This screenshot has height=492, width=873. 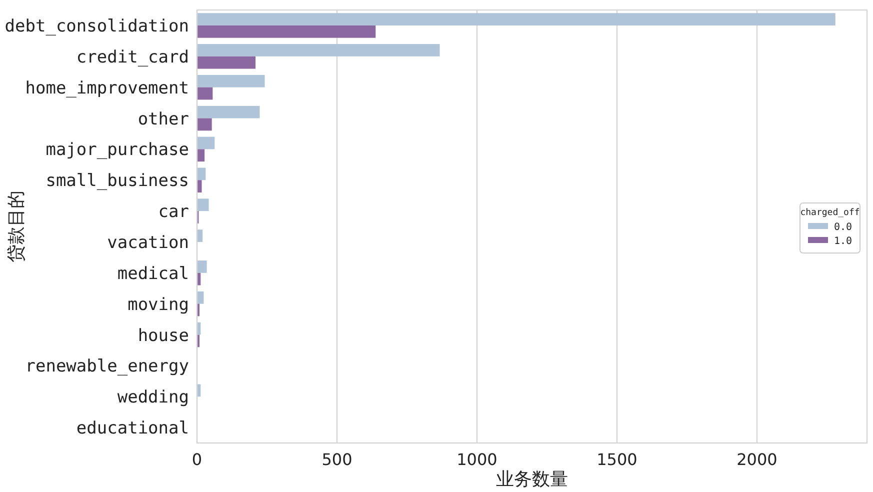 I want to click on y-tick-label: home_improvement, so click(x=107, y=88).